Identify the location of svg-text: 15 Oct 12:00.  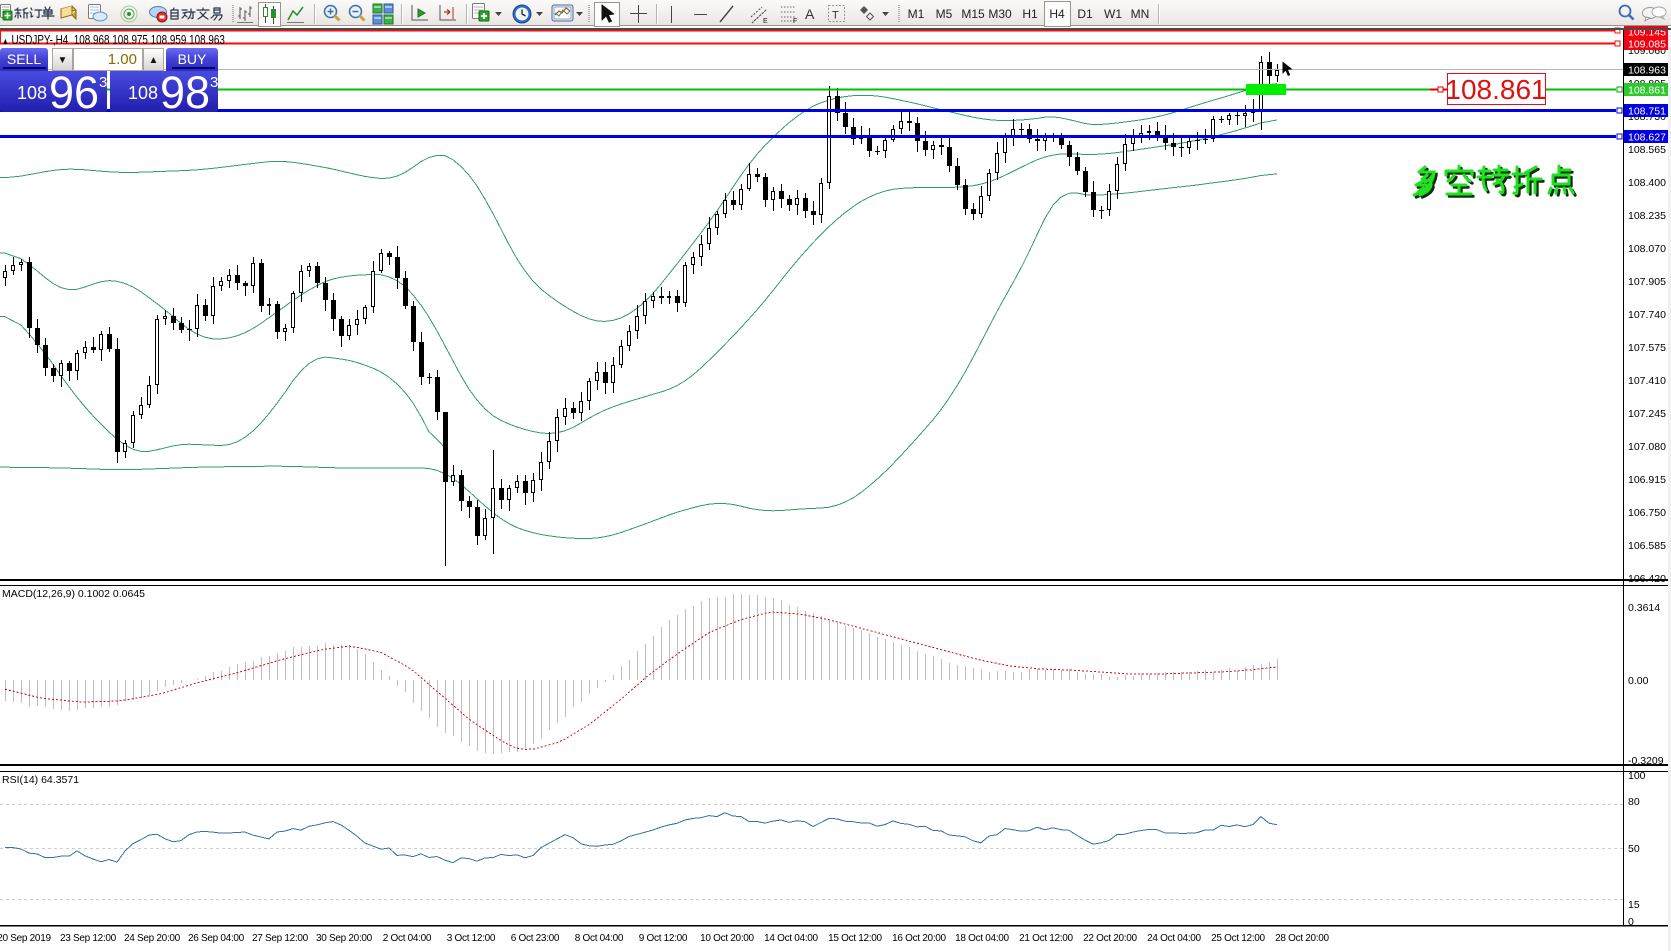
(855, 938).